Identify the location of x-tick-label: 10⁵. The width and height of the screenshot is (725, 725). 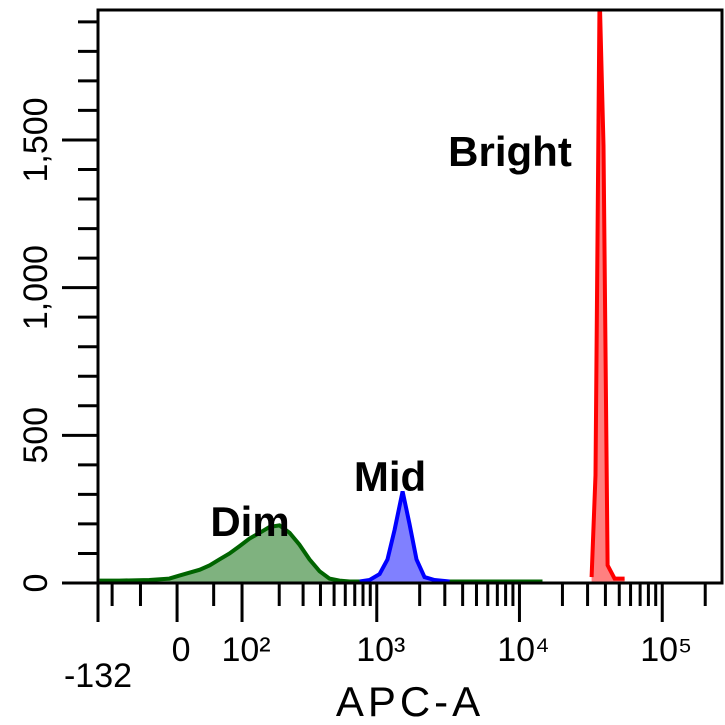
(666, 650).